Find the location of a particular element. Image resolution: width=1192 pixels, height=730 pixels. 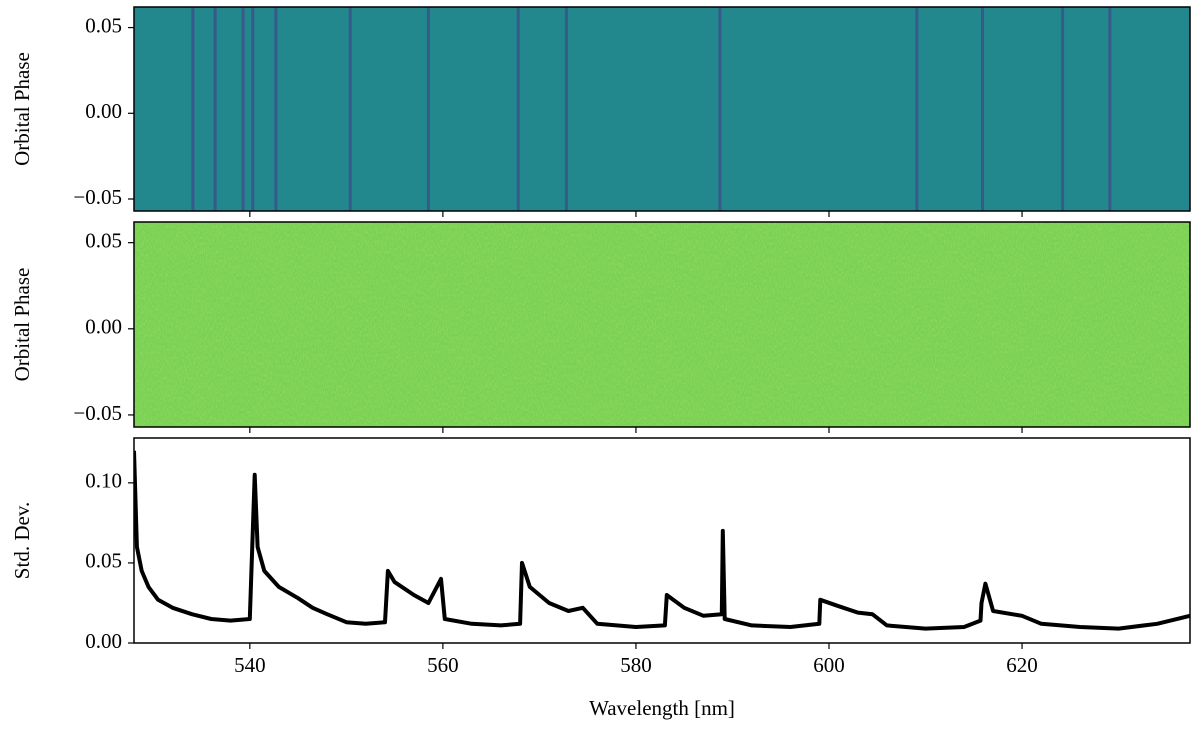

x-axis-label: Wavelength [nm] is located at coordinates (662, 708).